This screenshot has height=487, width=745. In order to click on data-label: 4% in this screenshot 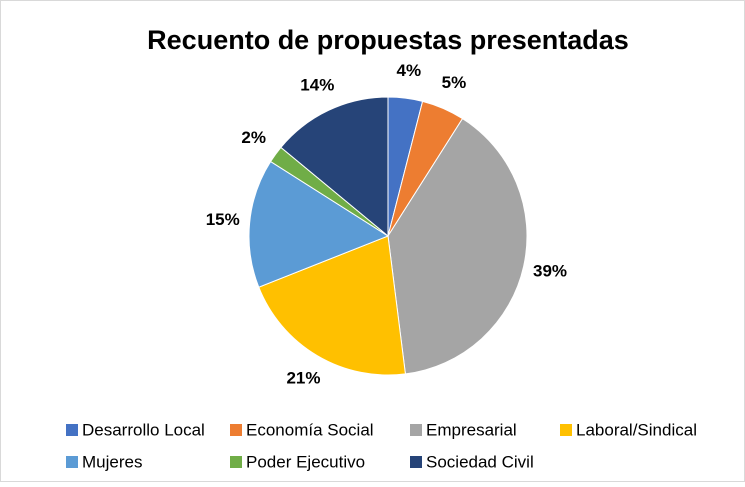, I will do `click(409, 70)`.